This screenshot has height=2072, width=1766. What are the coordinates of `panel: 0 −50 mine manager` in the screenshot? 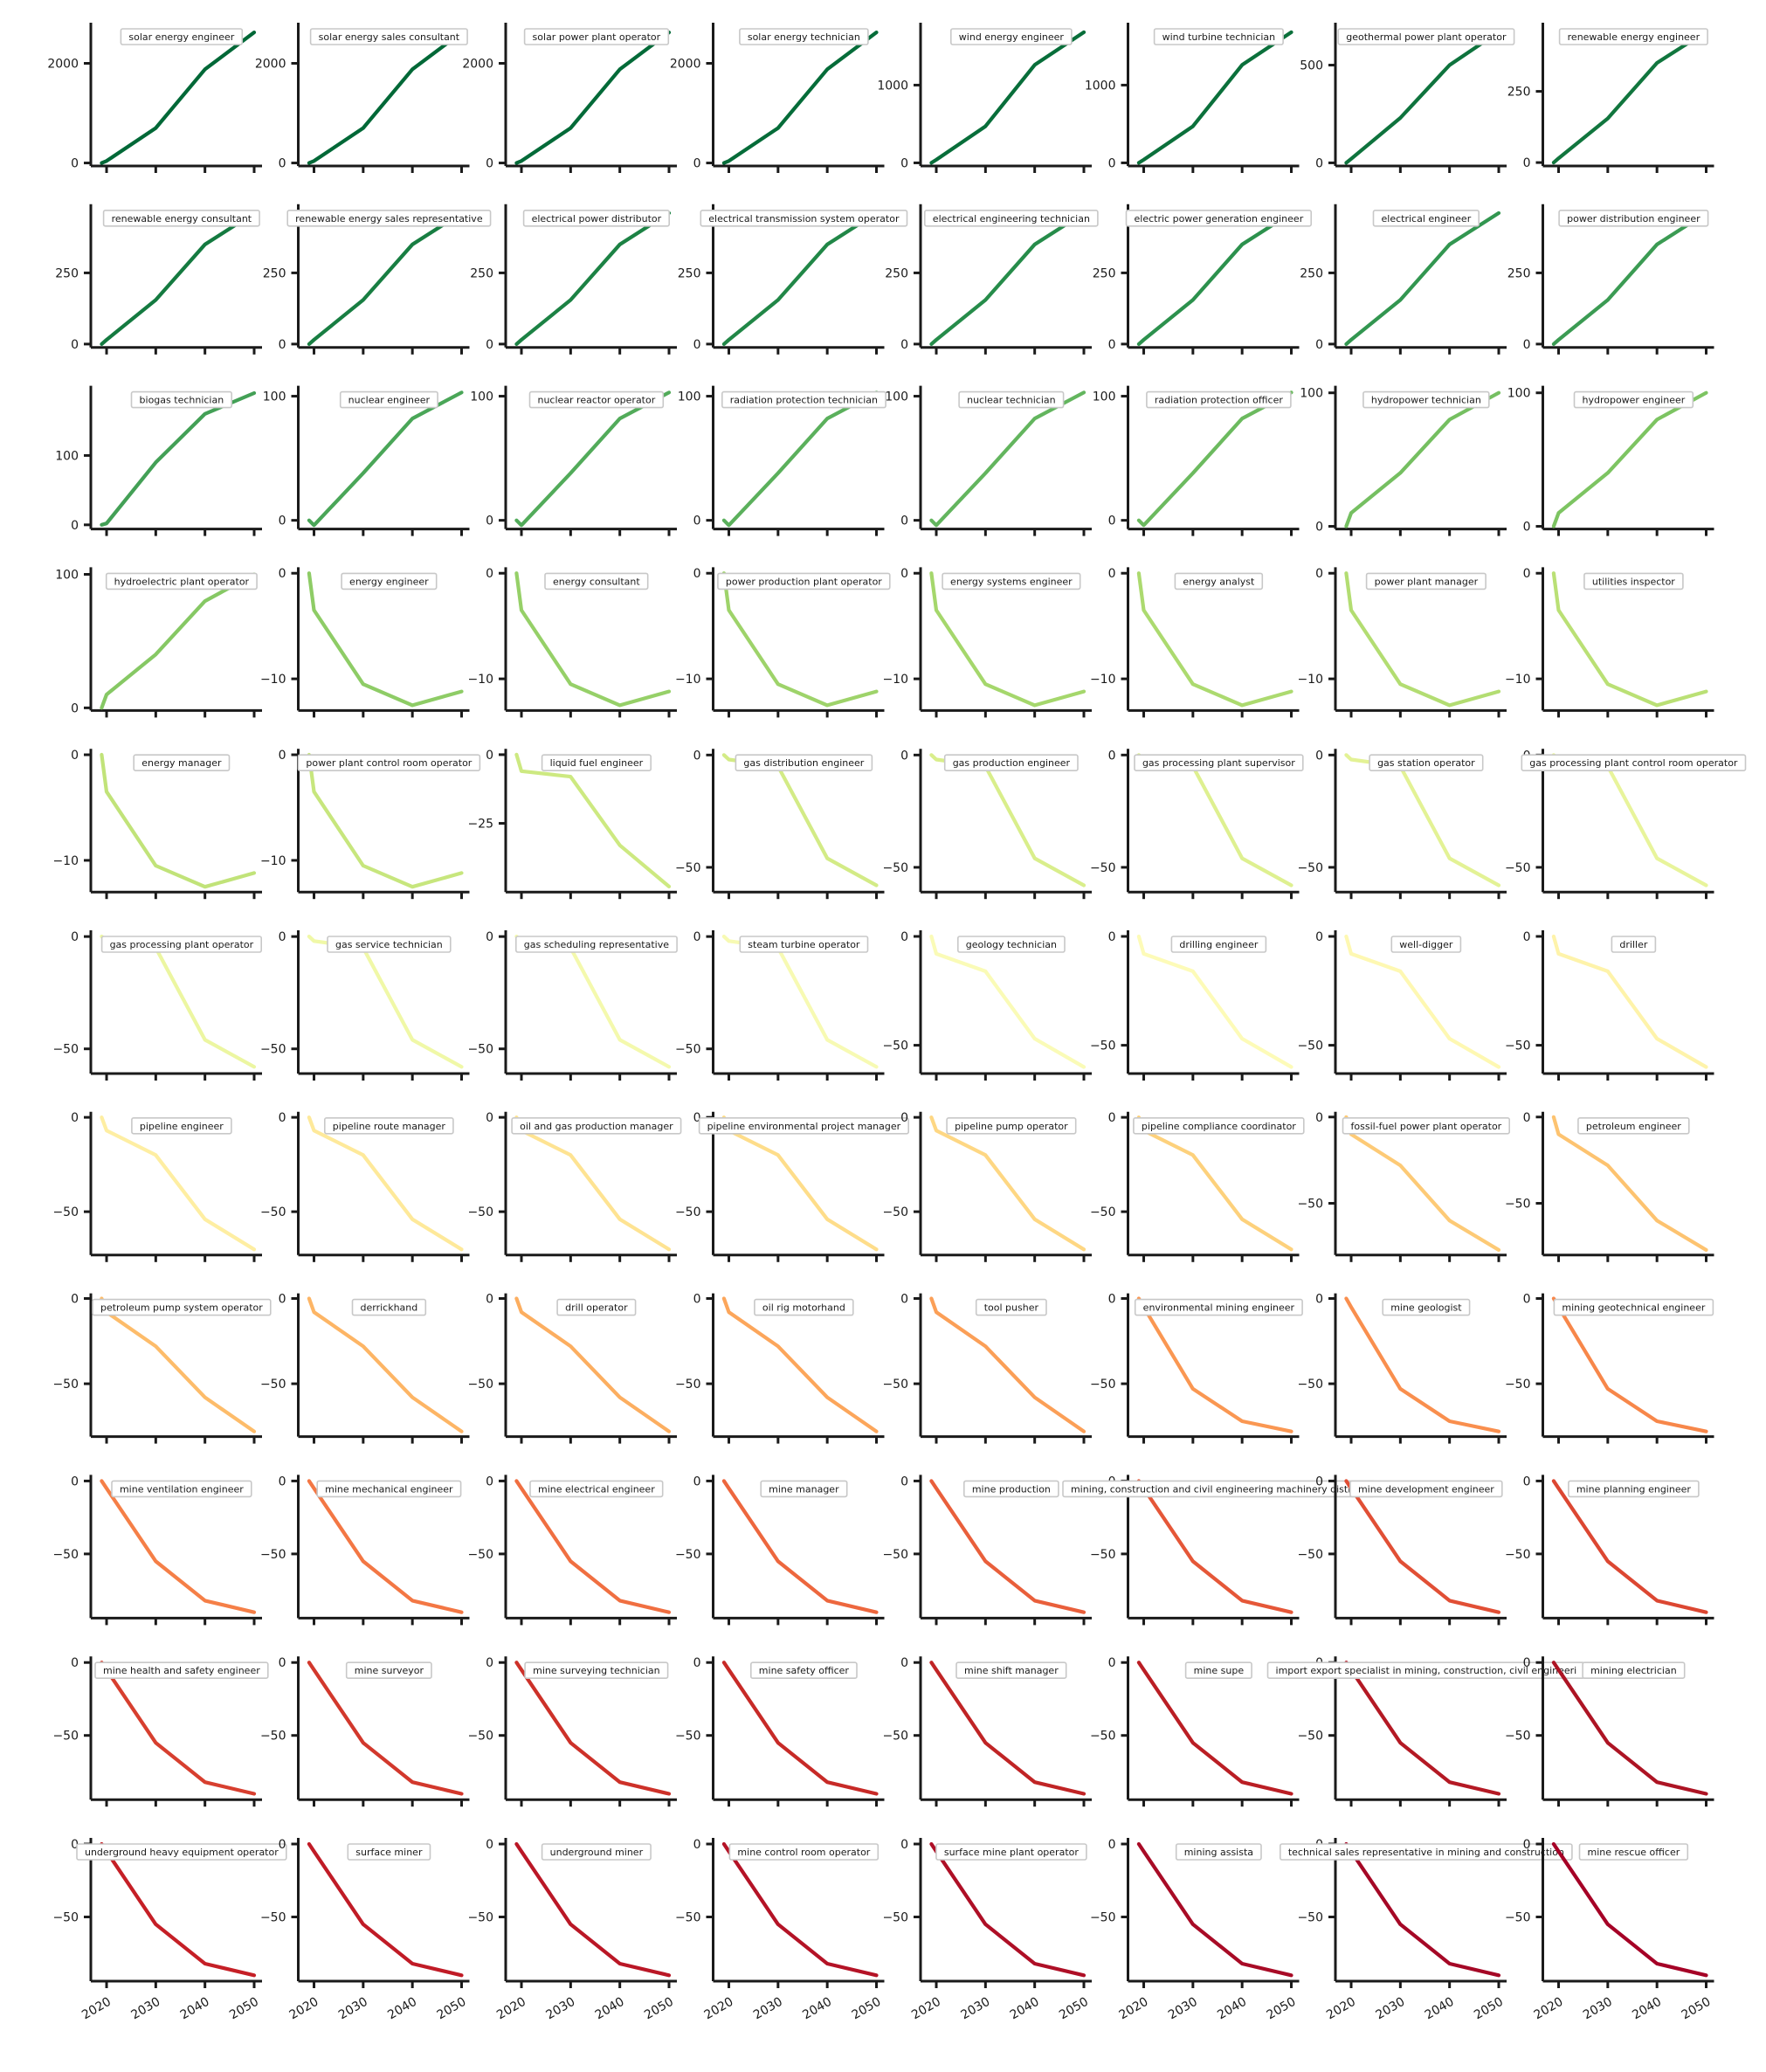 It's located at (780, 1550).